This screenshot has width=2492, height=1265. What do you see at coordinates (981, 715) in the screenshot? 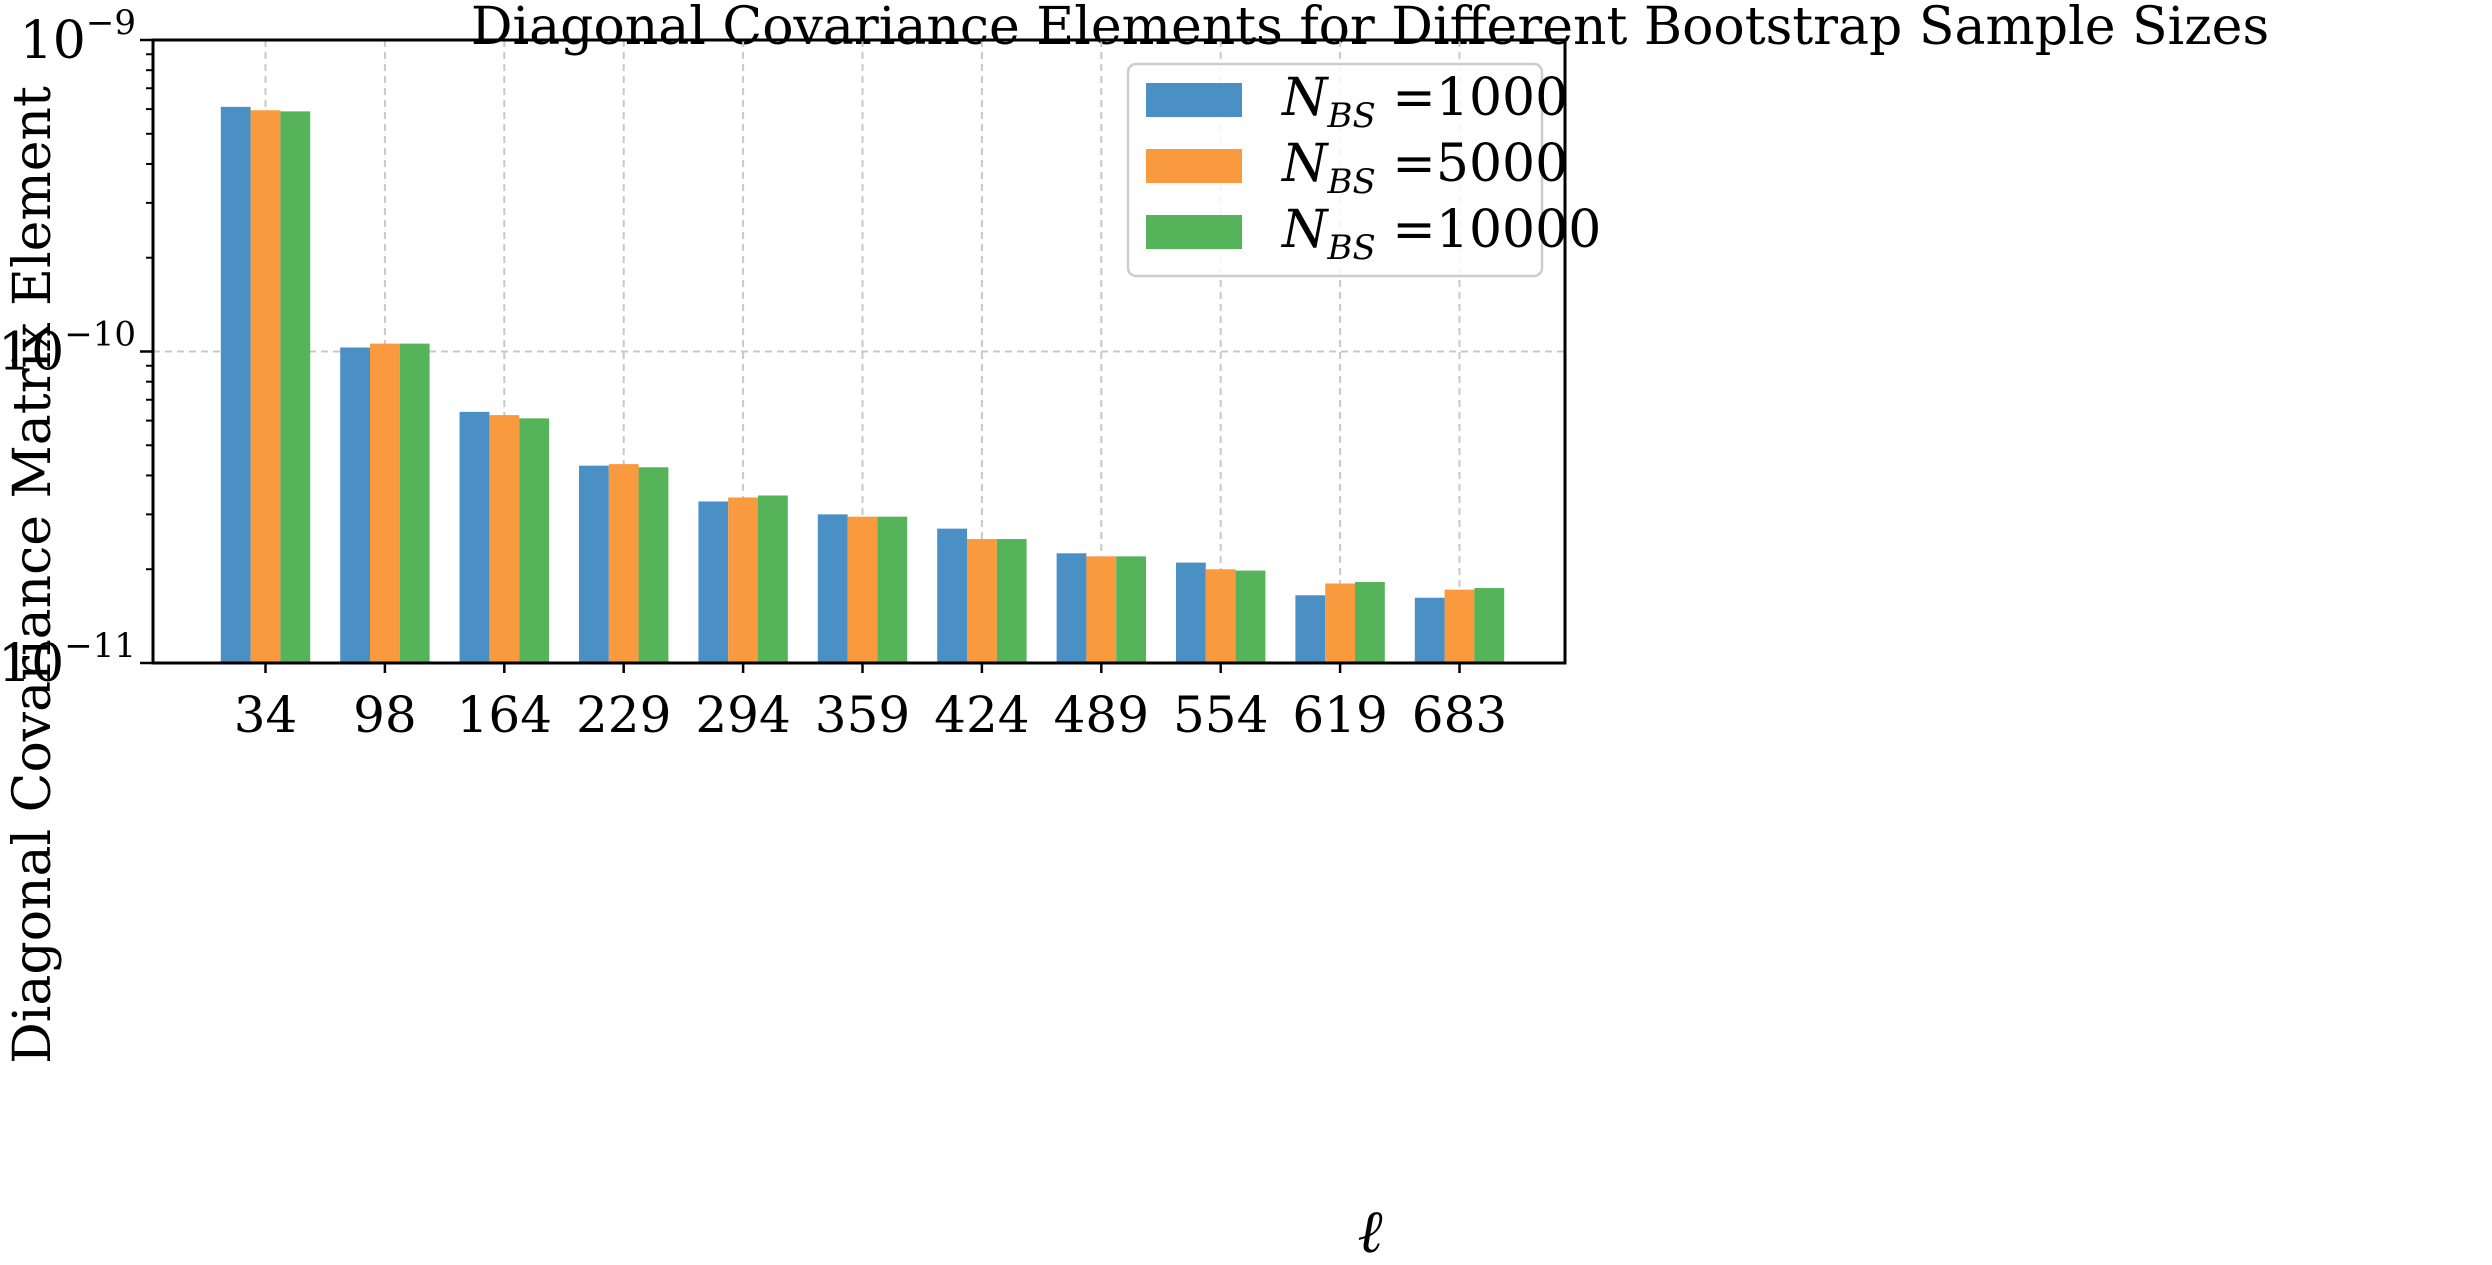
I see `x-tick-label: 424` at bounding box center [981, 715].